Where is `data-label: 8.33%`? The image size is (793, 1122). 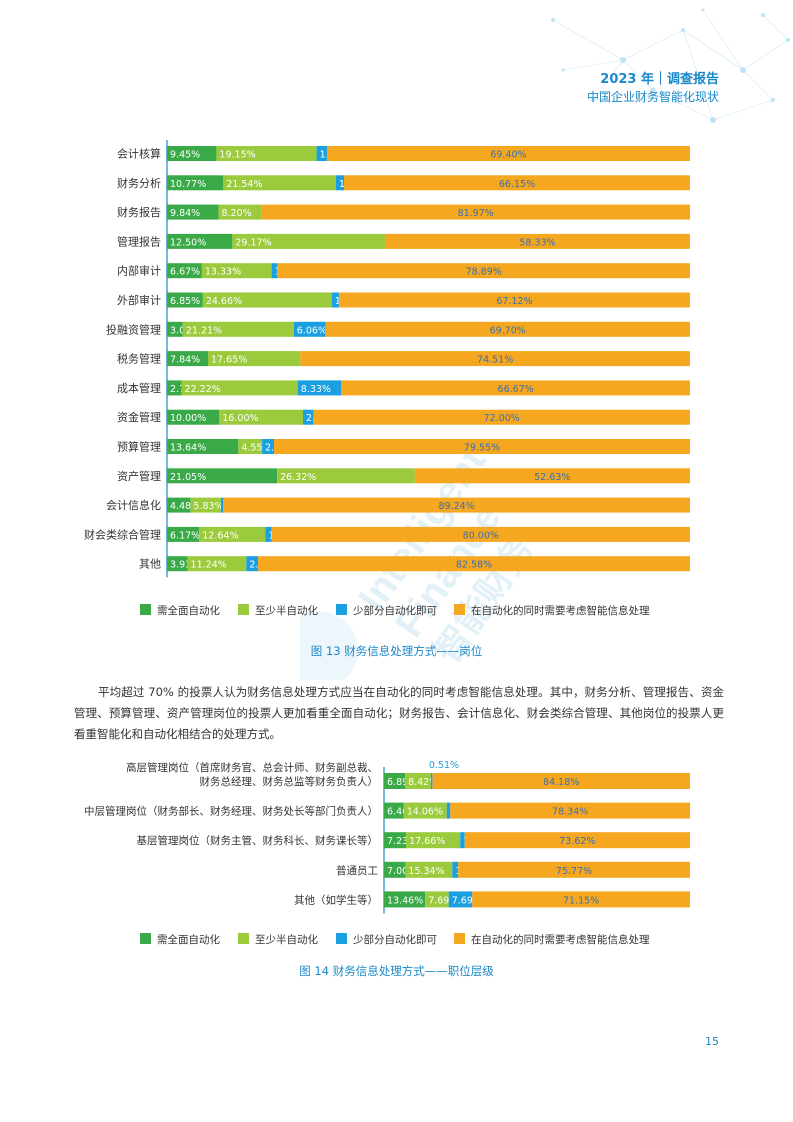
data-label: 8.33% is located at coordinates (316, 389).